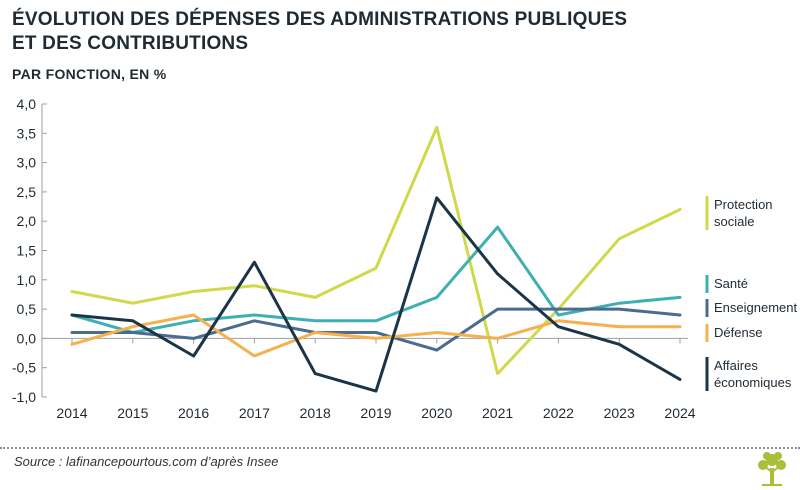 The image size is (800, 490). What do you see at coordinates (27, 309) in the screenshot?
I see `y-tick-label: 0,5` at bounding box center [27, 309].